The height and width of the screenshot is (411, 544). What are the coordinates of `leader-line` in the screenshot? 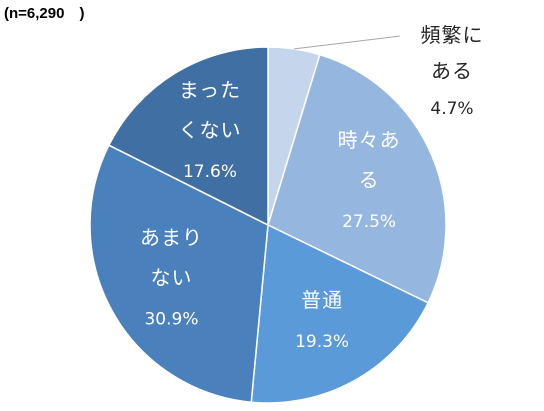 It's located at (347, 42).